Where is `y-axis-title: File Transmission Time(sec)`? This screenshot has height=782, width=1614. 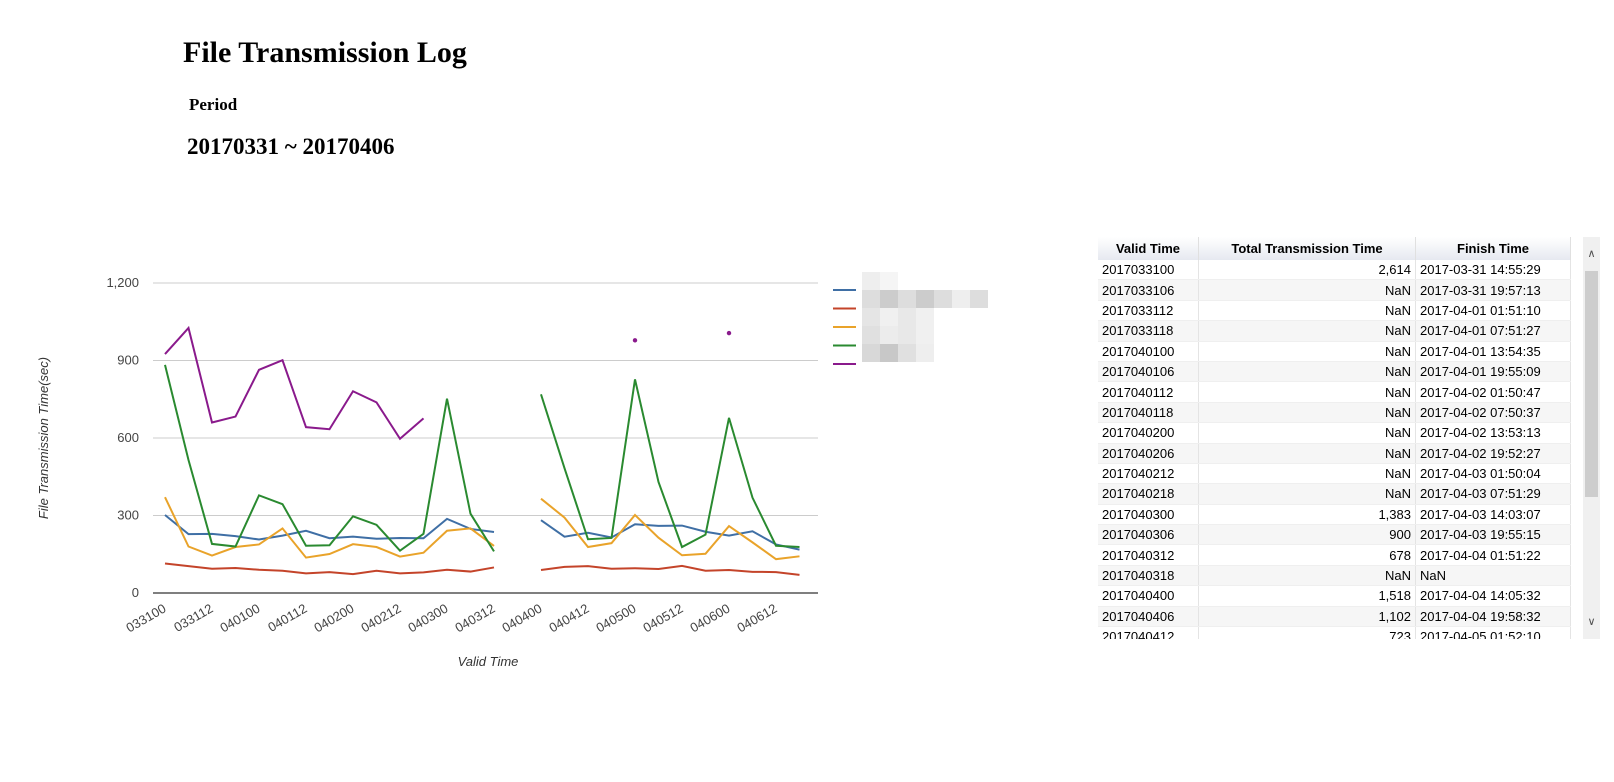 y-axis-title: File Transmission Time(sec) is located at coordinates (43, 438).